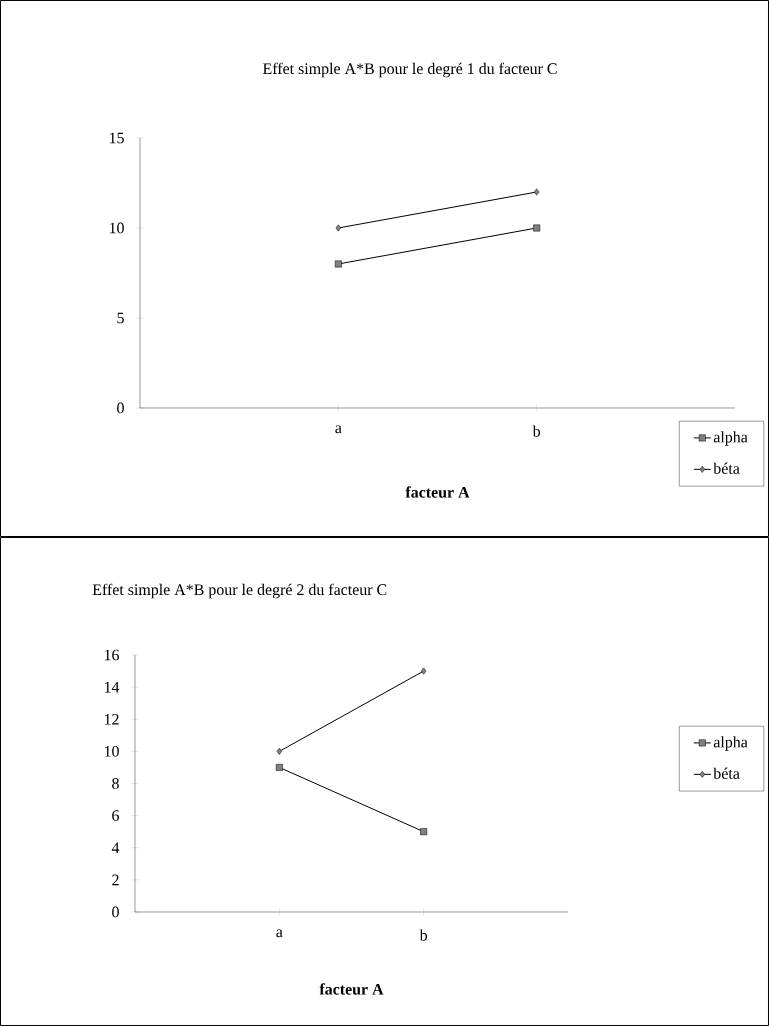 This screenshot has width=769, height=1026. I want to click on chart-title: Effet simple A*B pour le degré 2 du facteur C, so click(239, 591).